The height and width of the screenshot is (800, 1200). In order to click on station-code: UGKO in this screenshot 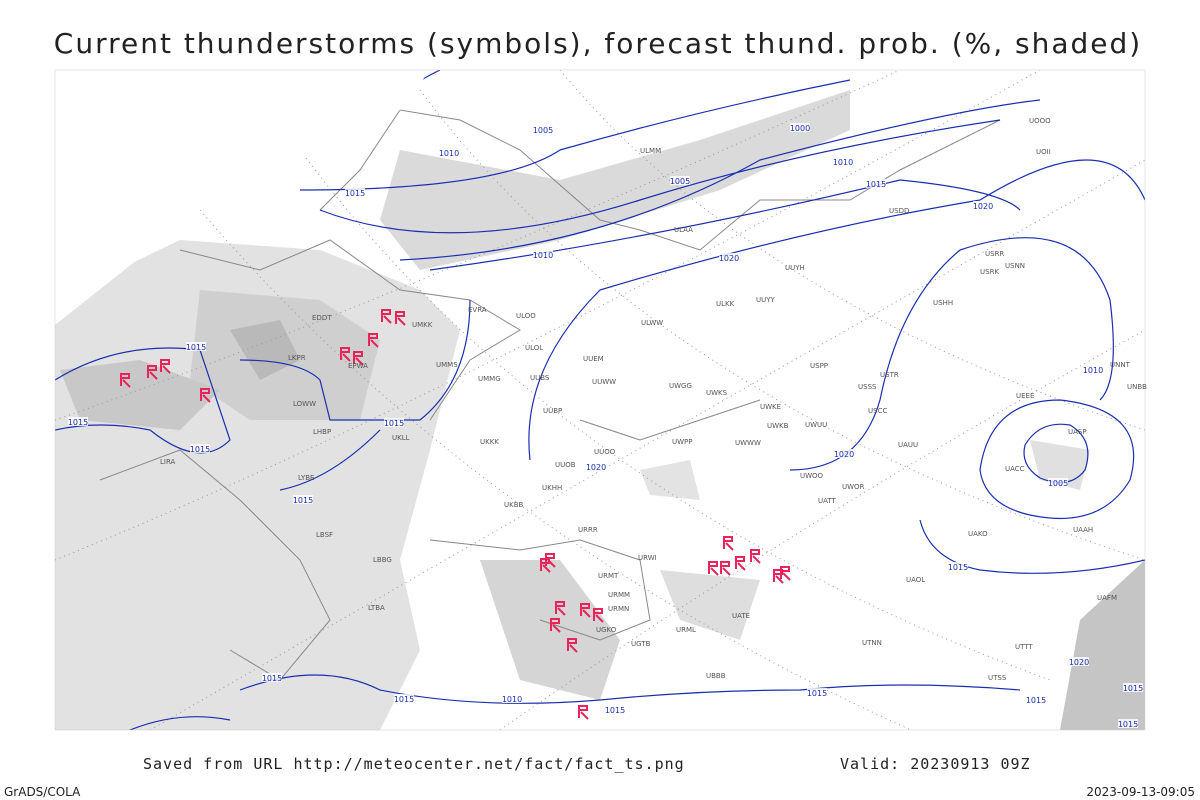, I will do `click(606, 630)`.